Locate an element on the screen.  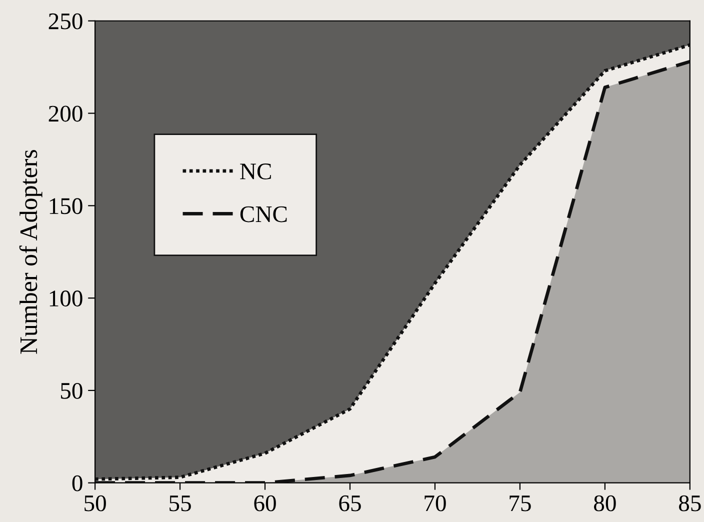
legend-label: NC is located at coordinates (255, 172).